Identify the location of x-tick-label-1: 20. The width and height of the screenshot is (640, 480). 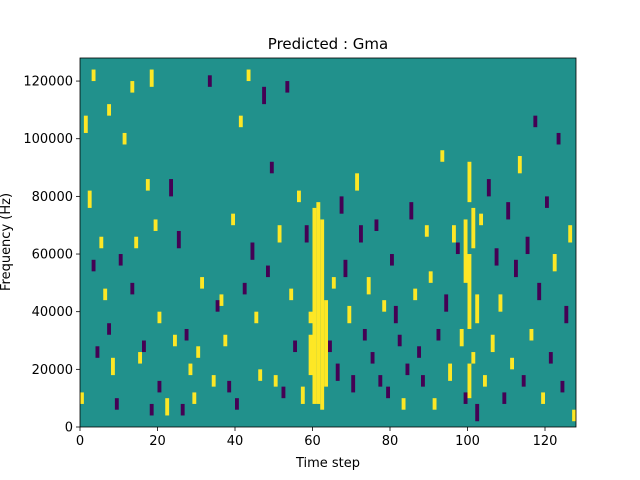
(157, 441).